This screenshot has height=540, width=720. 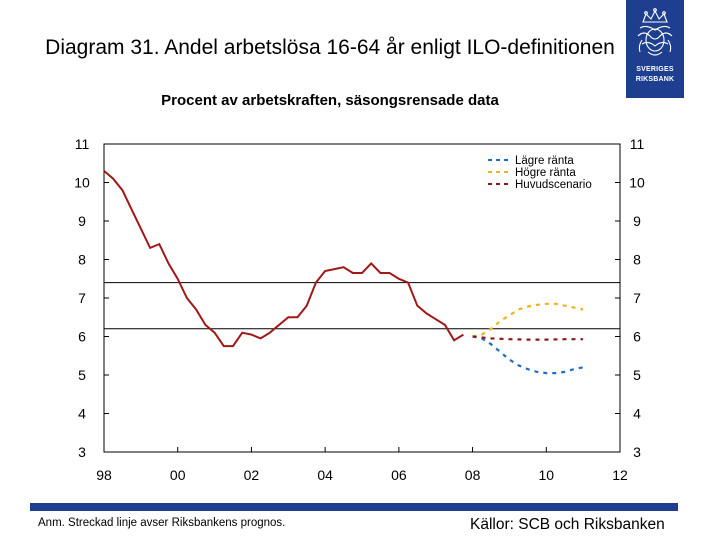 I want to click on y-tick-label-left: 6, so click(x=82, y=337).